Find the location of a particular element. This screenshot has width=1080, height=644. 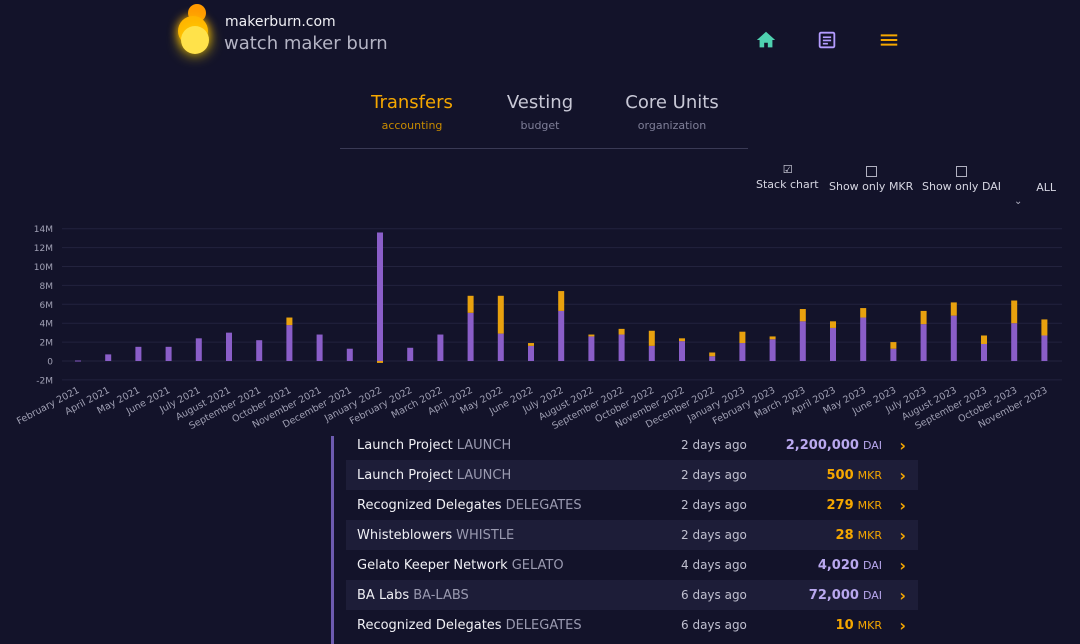

tab-core-units-sub: organization is located at coordinates (672, 125).